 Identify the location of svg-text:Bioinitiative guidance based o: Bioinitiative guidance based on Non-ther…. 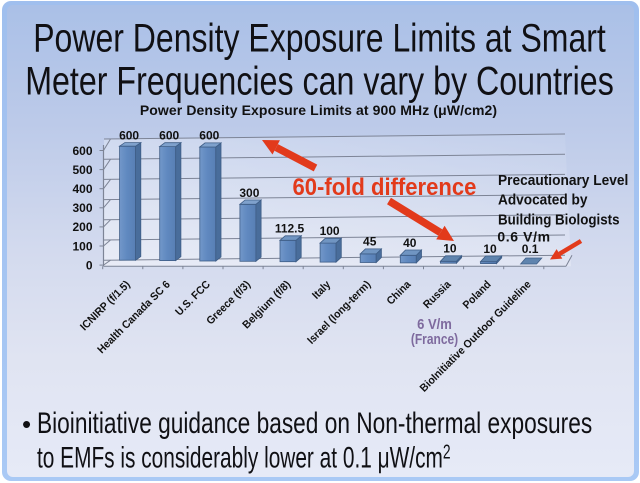
(314, 423).